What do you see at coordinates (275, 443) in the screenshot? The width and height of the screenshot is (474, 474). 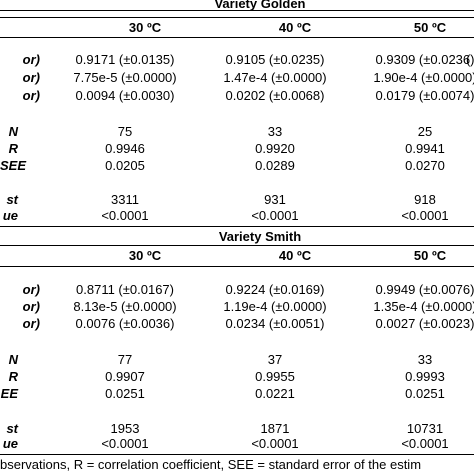 I see `smith-test-2-40: <0.0001` at bounding box center [275, 443].